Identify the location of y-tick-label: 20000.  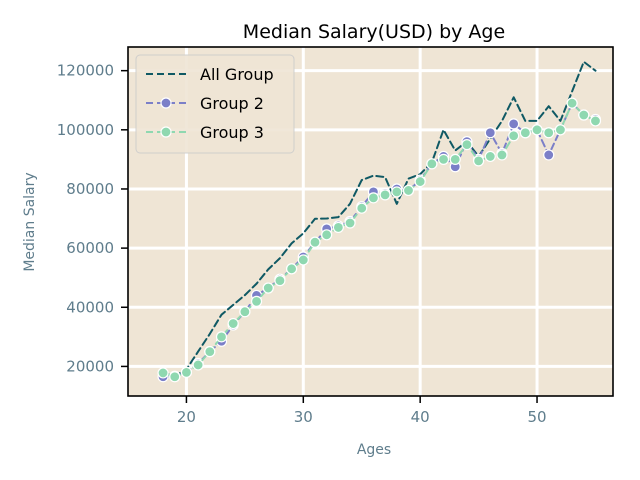
(90, 366).